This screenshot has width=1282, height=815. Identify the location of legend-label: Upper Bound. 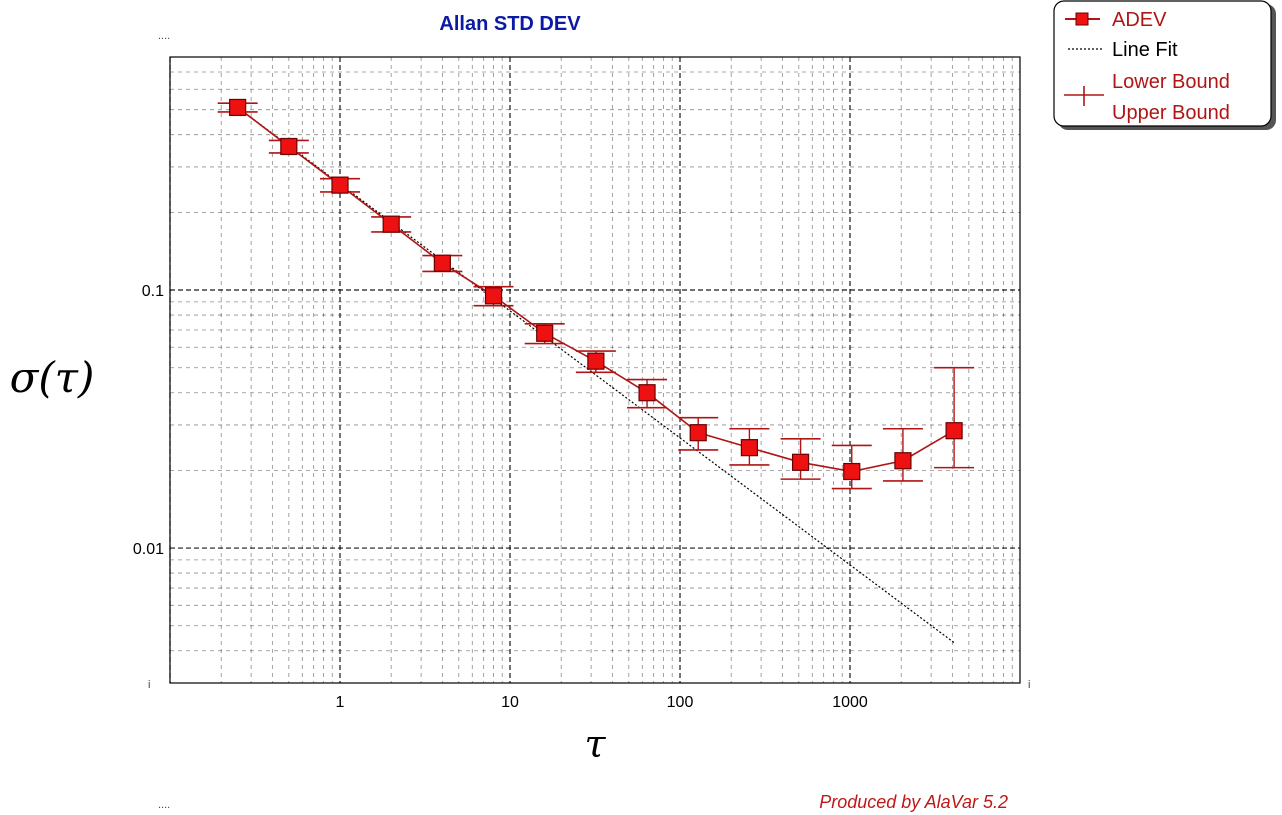
(1171, 113).